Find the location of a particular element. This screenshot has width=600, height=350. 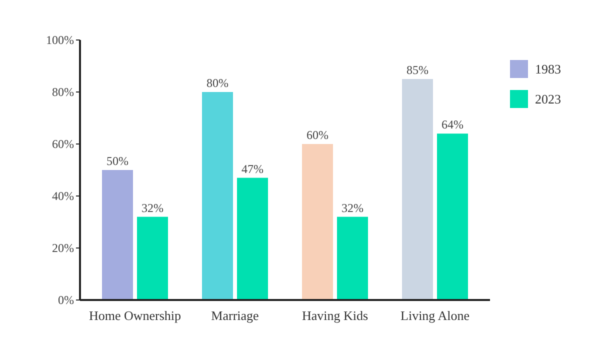

text: 60% is located at coordinates (317, 135).